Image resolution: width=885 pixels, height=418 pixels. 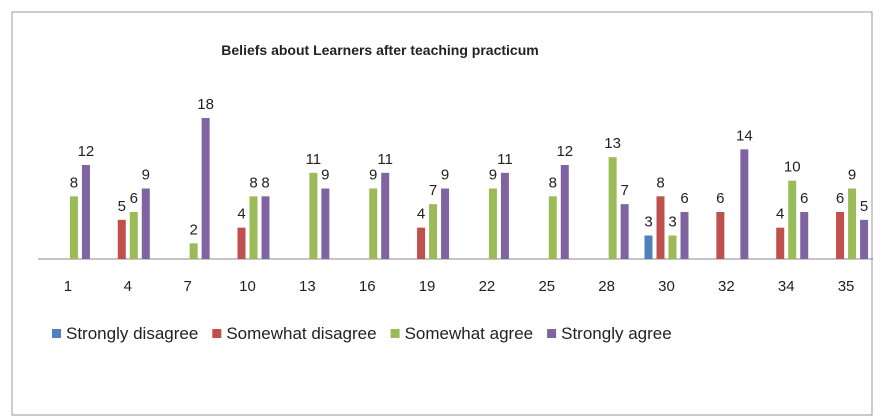 I want to click on x-tick-label: 28, so click(x=606, y=286).